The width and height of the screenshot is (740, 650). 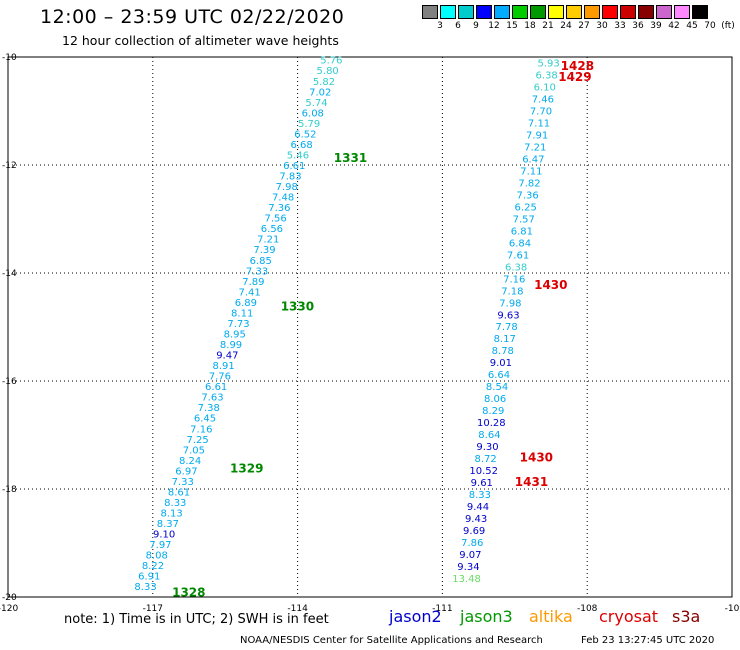 I want to click on wave-height-value: 5.46, so click(x=298, y=155).